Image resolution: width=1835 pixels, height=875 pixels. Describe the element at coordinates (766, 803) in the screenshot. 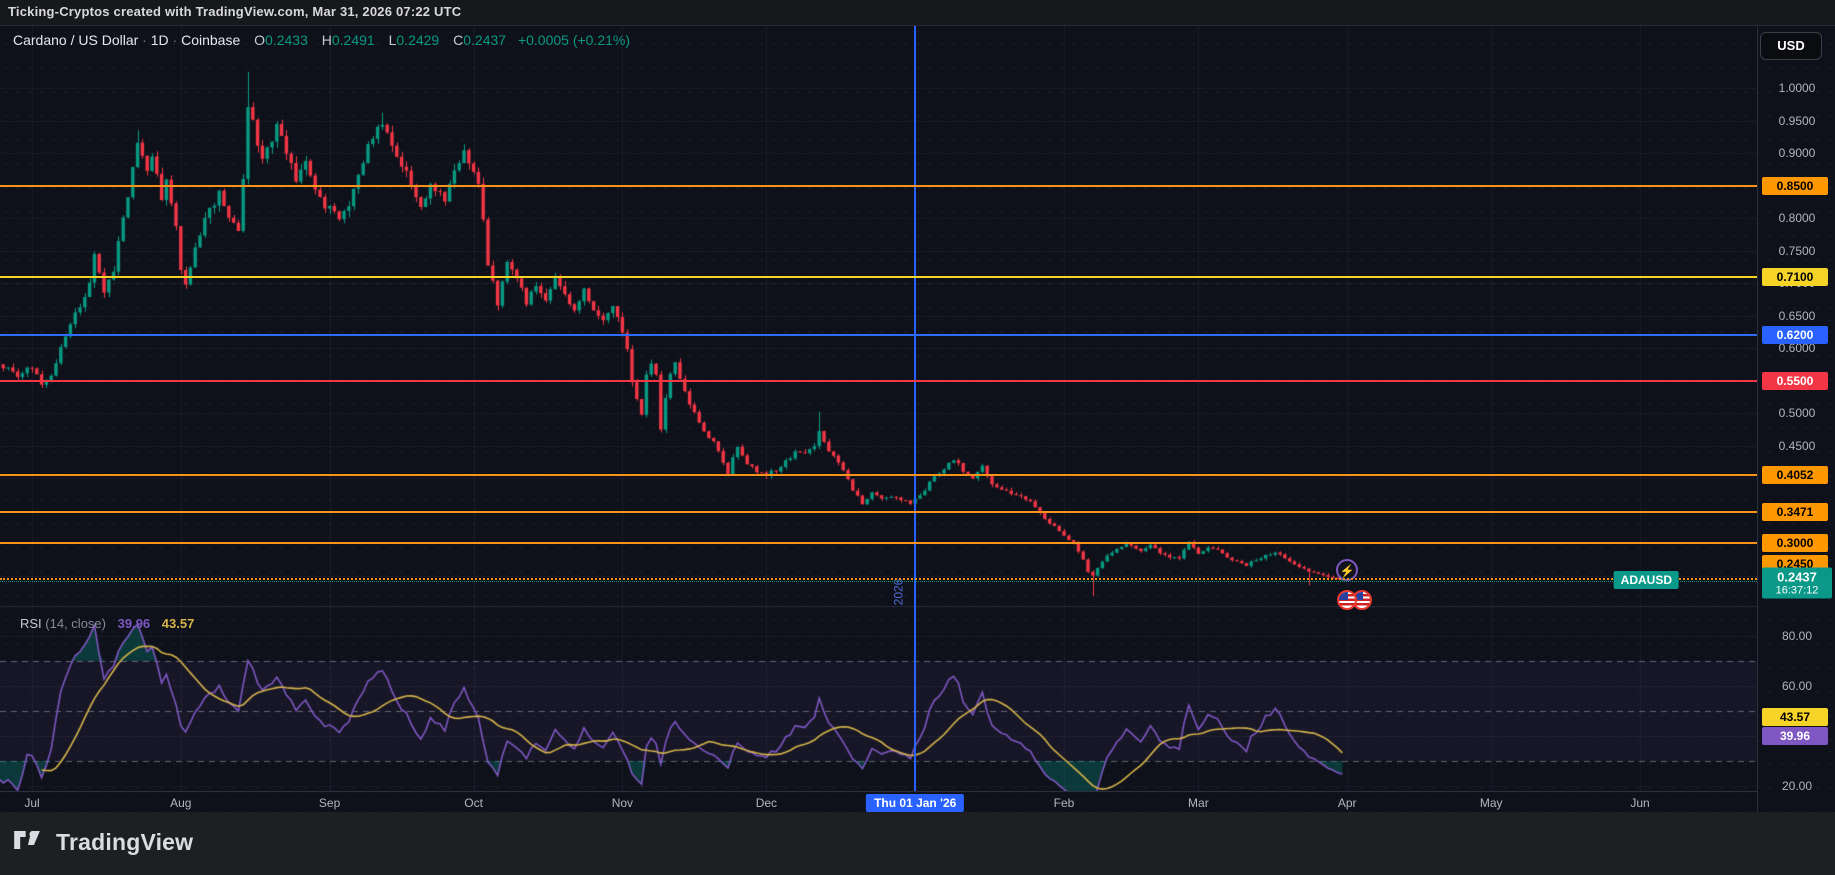

I see `month-label: Dec` at that location.